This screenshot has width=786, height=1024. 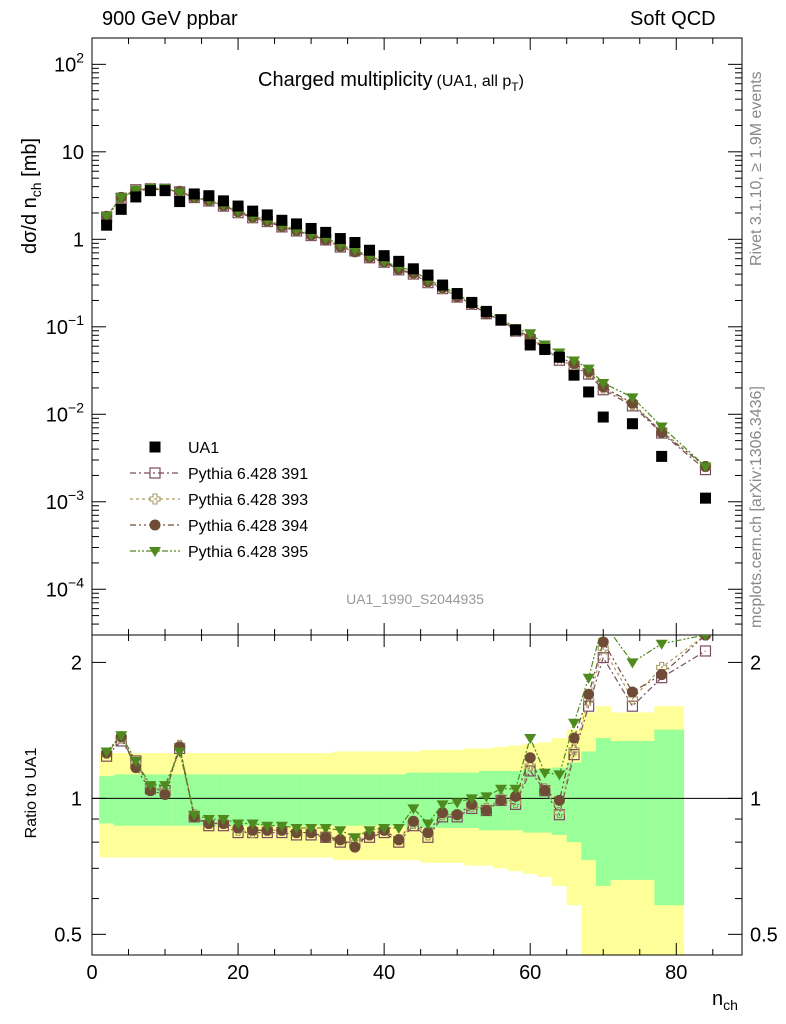 I want to click on x-tick-label: 40, so click(x=384, y=973).